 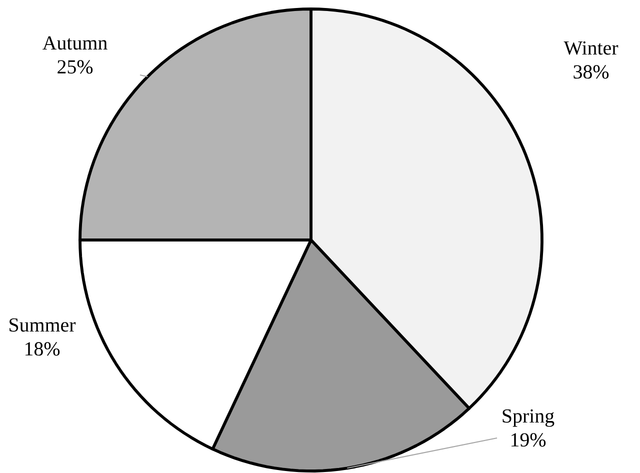 What do you see at coordinates (42, 349) in the screenshot?
I see `data-label: 18%` at bounding box center [42, 349].